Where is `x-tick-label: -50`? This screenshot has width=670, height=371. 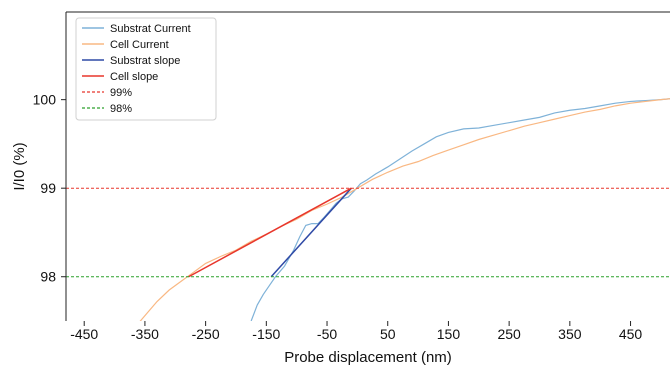
x-tick-label: -50 is located at coordinates (327, 334).